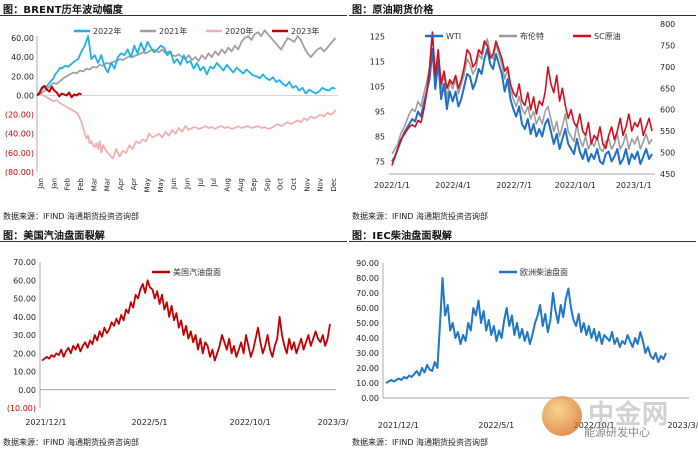  What do you see at coordinates (19, 134) in the screenshot?
I see `y-tick-label: (40.00)` at bounding box center [19, 134].